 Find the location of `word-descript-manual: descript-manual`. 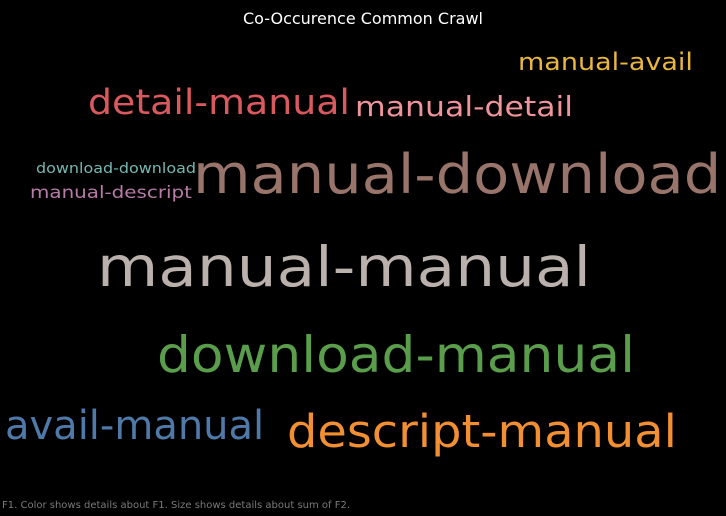

word-descript-manual: descript-manual is located at coordinates (482, 431).